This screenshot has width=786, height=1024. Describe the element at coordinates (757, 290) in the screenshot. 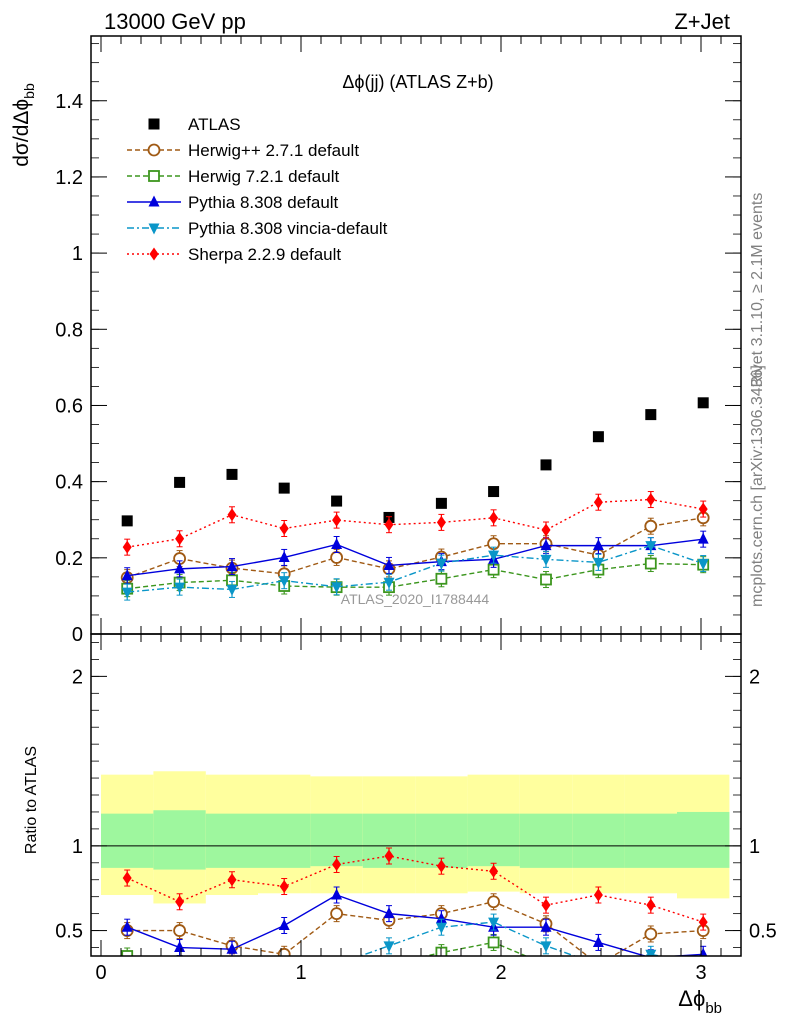

I see `rivet-label: Rivet 3.1.10, ≥ 2.1M events` at that location.